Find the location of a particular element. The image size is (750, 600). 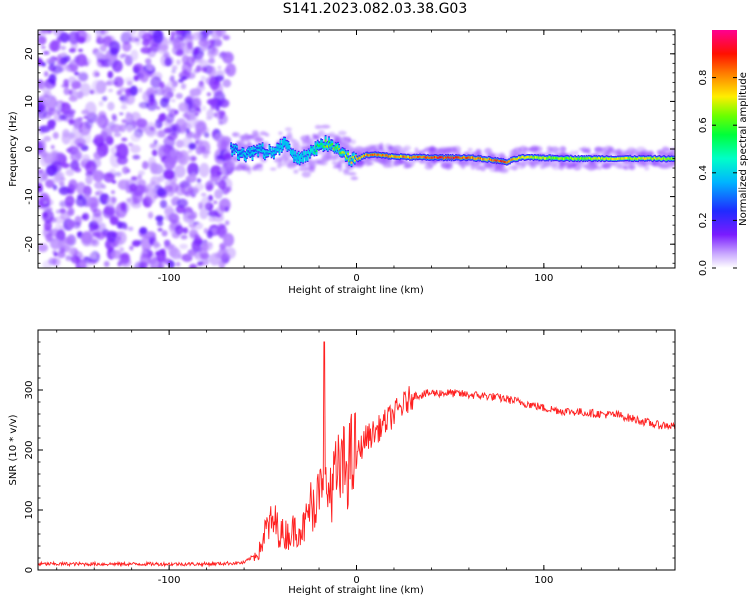

colorbar-label: Normalized spectral amplitude is located at coordinates (743, 149).